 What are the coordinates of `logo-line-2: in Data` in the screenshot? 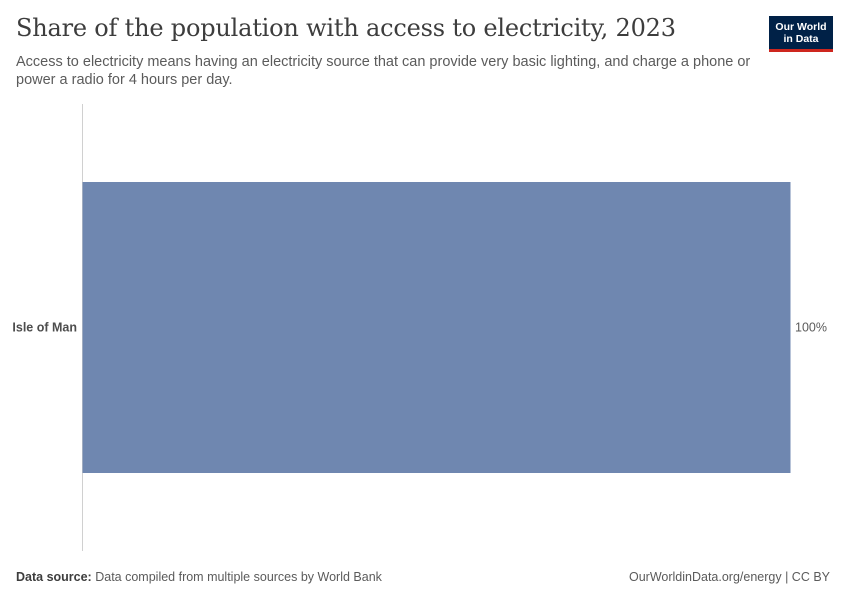 It's located at (801, 39).